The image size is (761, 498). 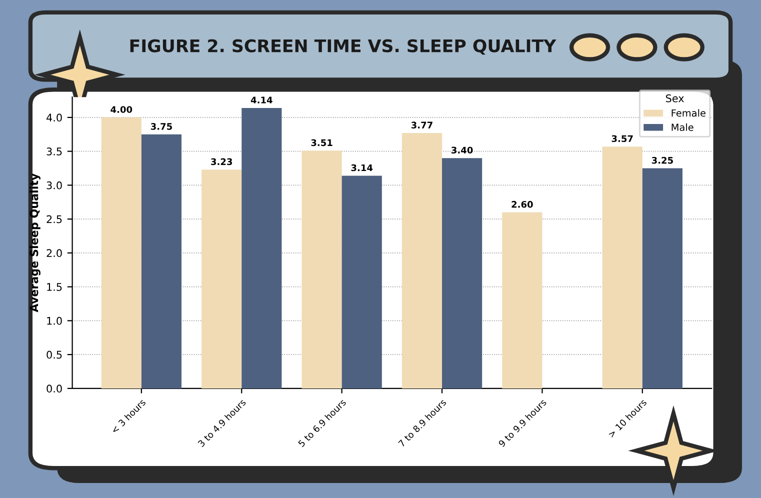 What do you see at coordinates (522, 204) in the screenshot?
I see `data-label: 2.60` at bounding box center [522, 204].